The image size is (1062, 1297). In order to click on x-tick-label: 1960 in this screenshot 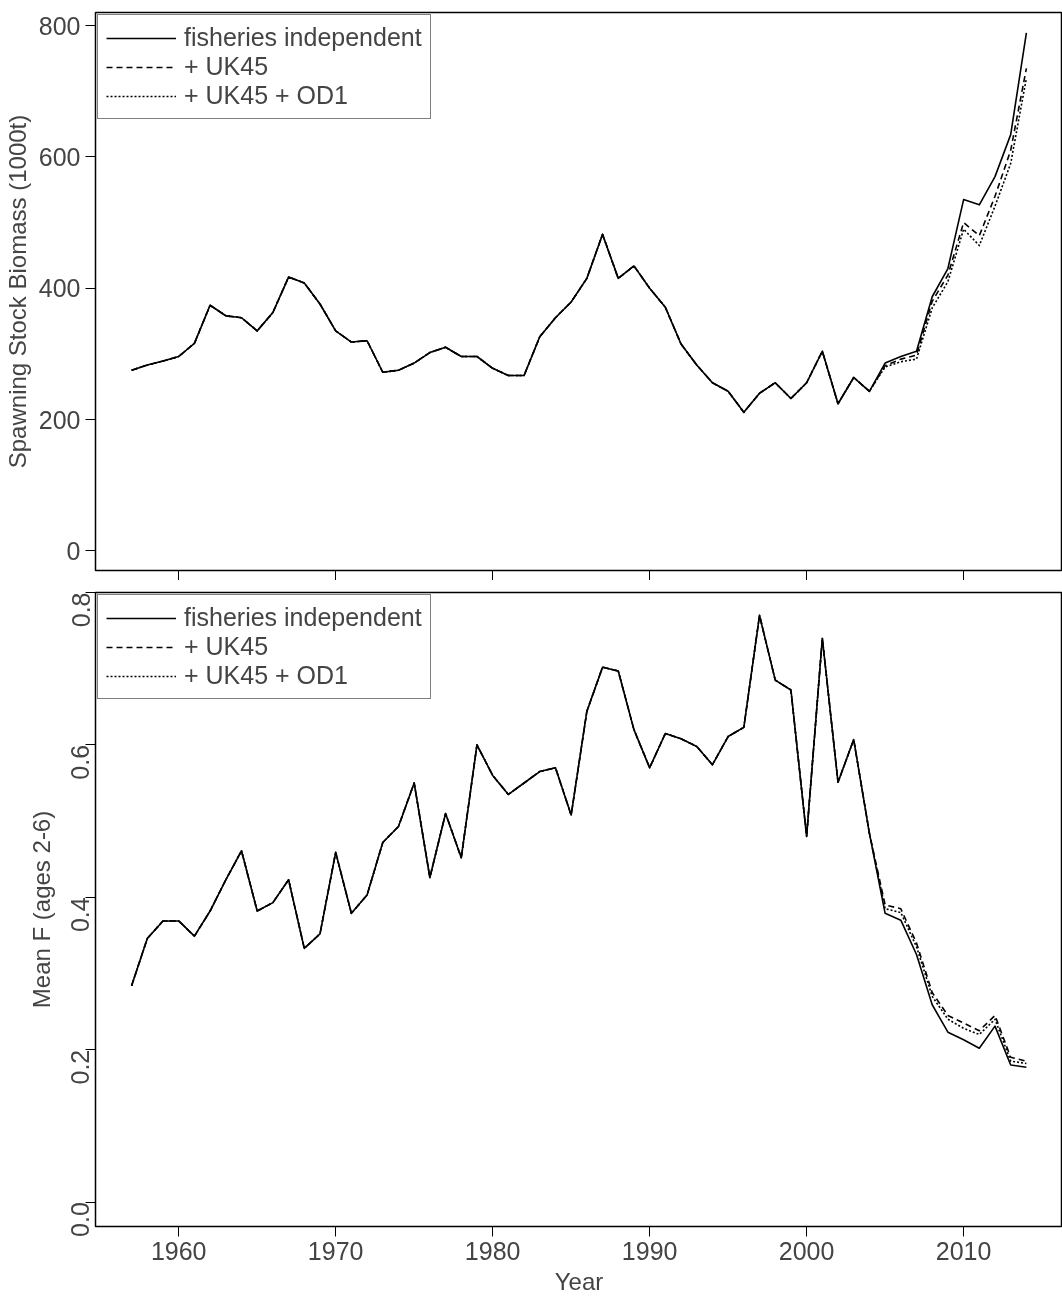, I will do `click(178, 1250)`.